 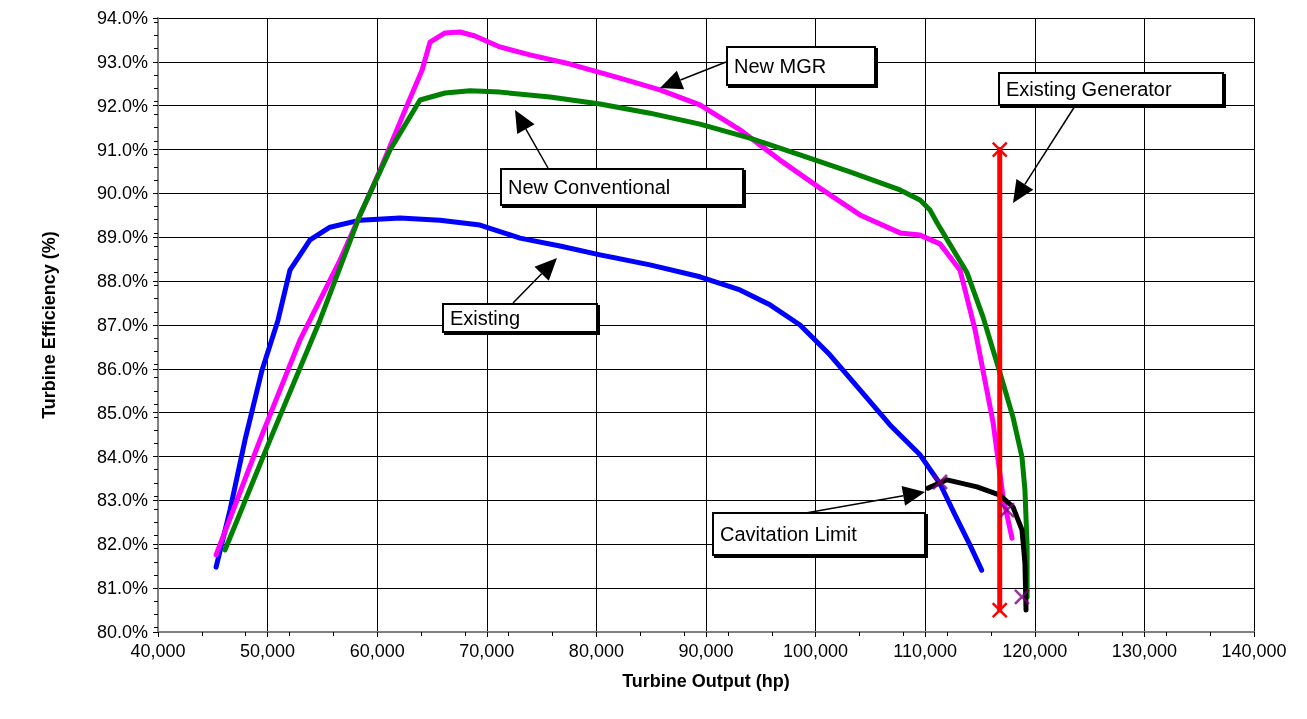 I want to click on x-tick-label: 110,000, so click(x=925, y=651).